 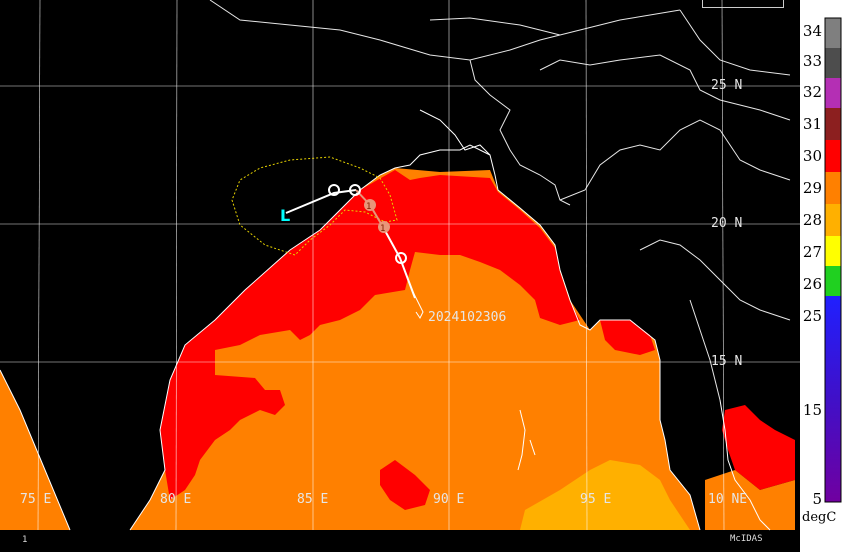 What do you see at coordinates (285, 215) in the screenshot?
I see `low-pressure-symbol: L` at bounding box center [285, 215].